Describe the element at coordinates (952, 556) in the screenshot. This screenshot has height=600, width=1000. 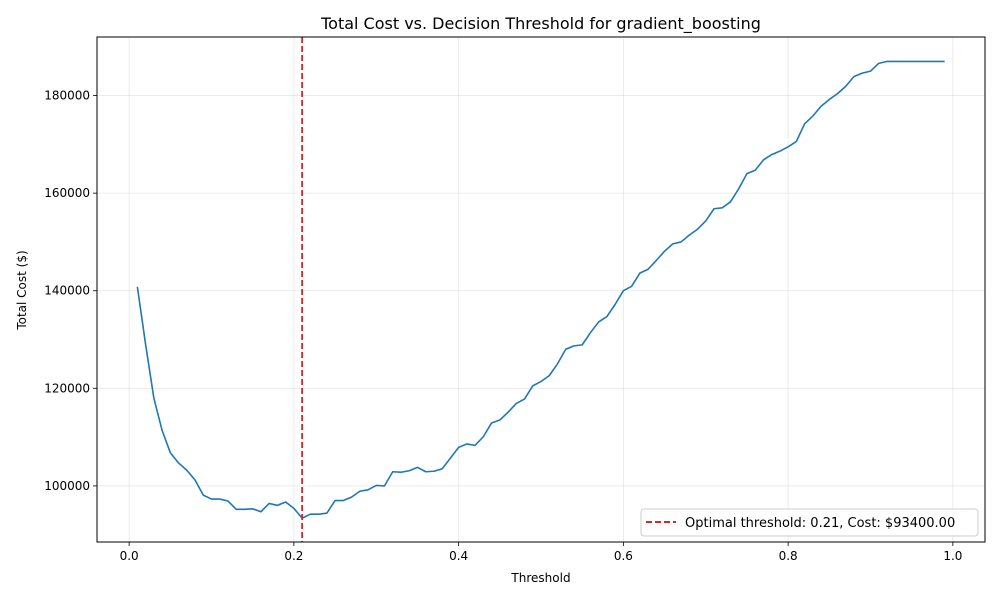
I see `x-tick-label: 1.0` at that location.